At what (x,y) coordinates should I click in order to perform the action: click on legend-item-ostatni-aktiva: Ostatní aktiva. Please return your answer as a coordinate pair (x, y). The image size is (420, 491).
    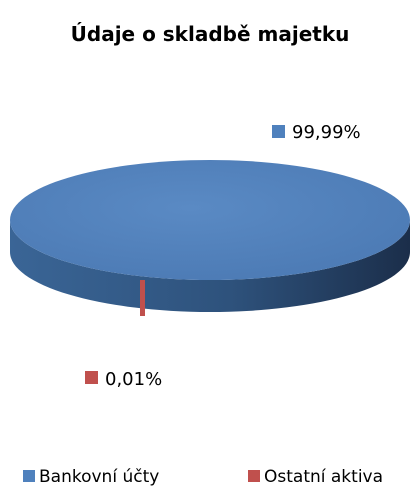
    Looking at the image, I should click on (315, 477).